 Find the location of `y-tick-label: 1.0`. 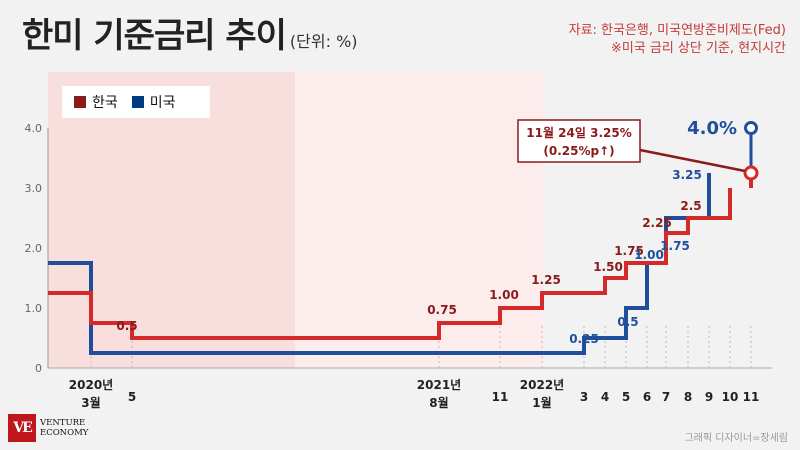

y-tick-label: 1.0 is located at coordinates (34, 308).